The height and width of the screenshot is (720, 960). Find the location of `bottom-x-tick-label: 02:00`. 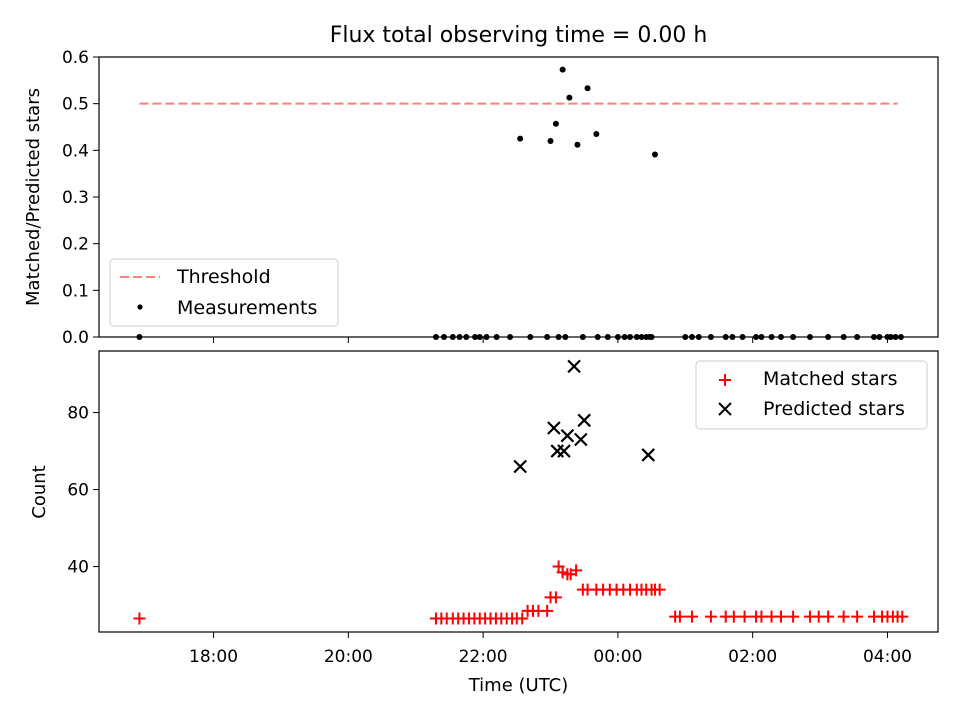

bottom-x-tick-label: 02:00 is located at coordinates (752, 657).